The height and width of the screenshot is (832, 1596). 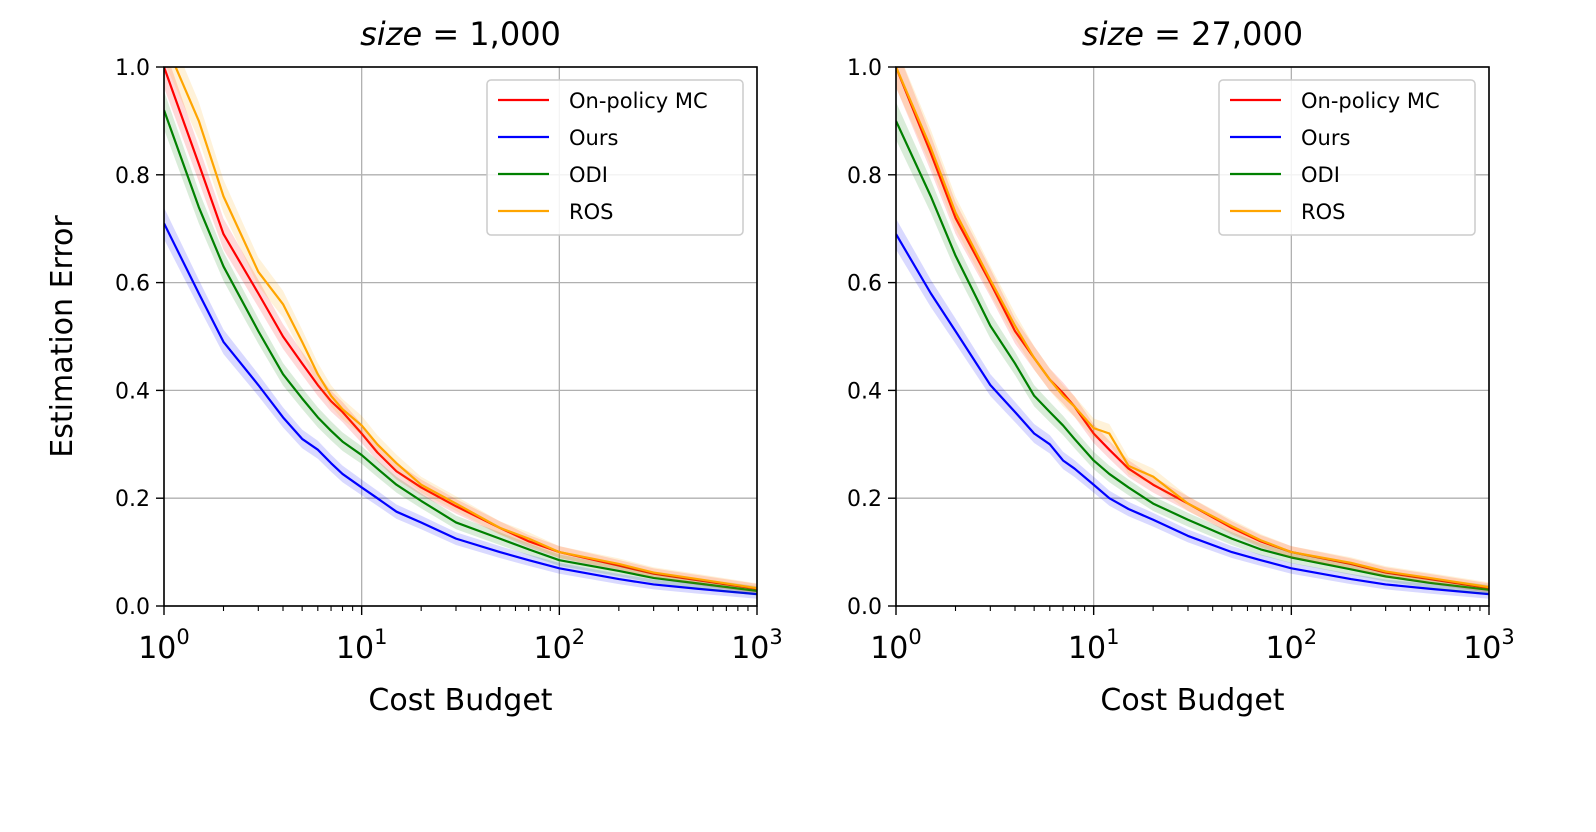 I want to click on chart-title: size = 1,000, so click(x=460, y=34).